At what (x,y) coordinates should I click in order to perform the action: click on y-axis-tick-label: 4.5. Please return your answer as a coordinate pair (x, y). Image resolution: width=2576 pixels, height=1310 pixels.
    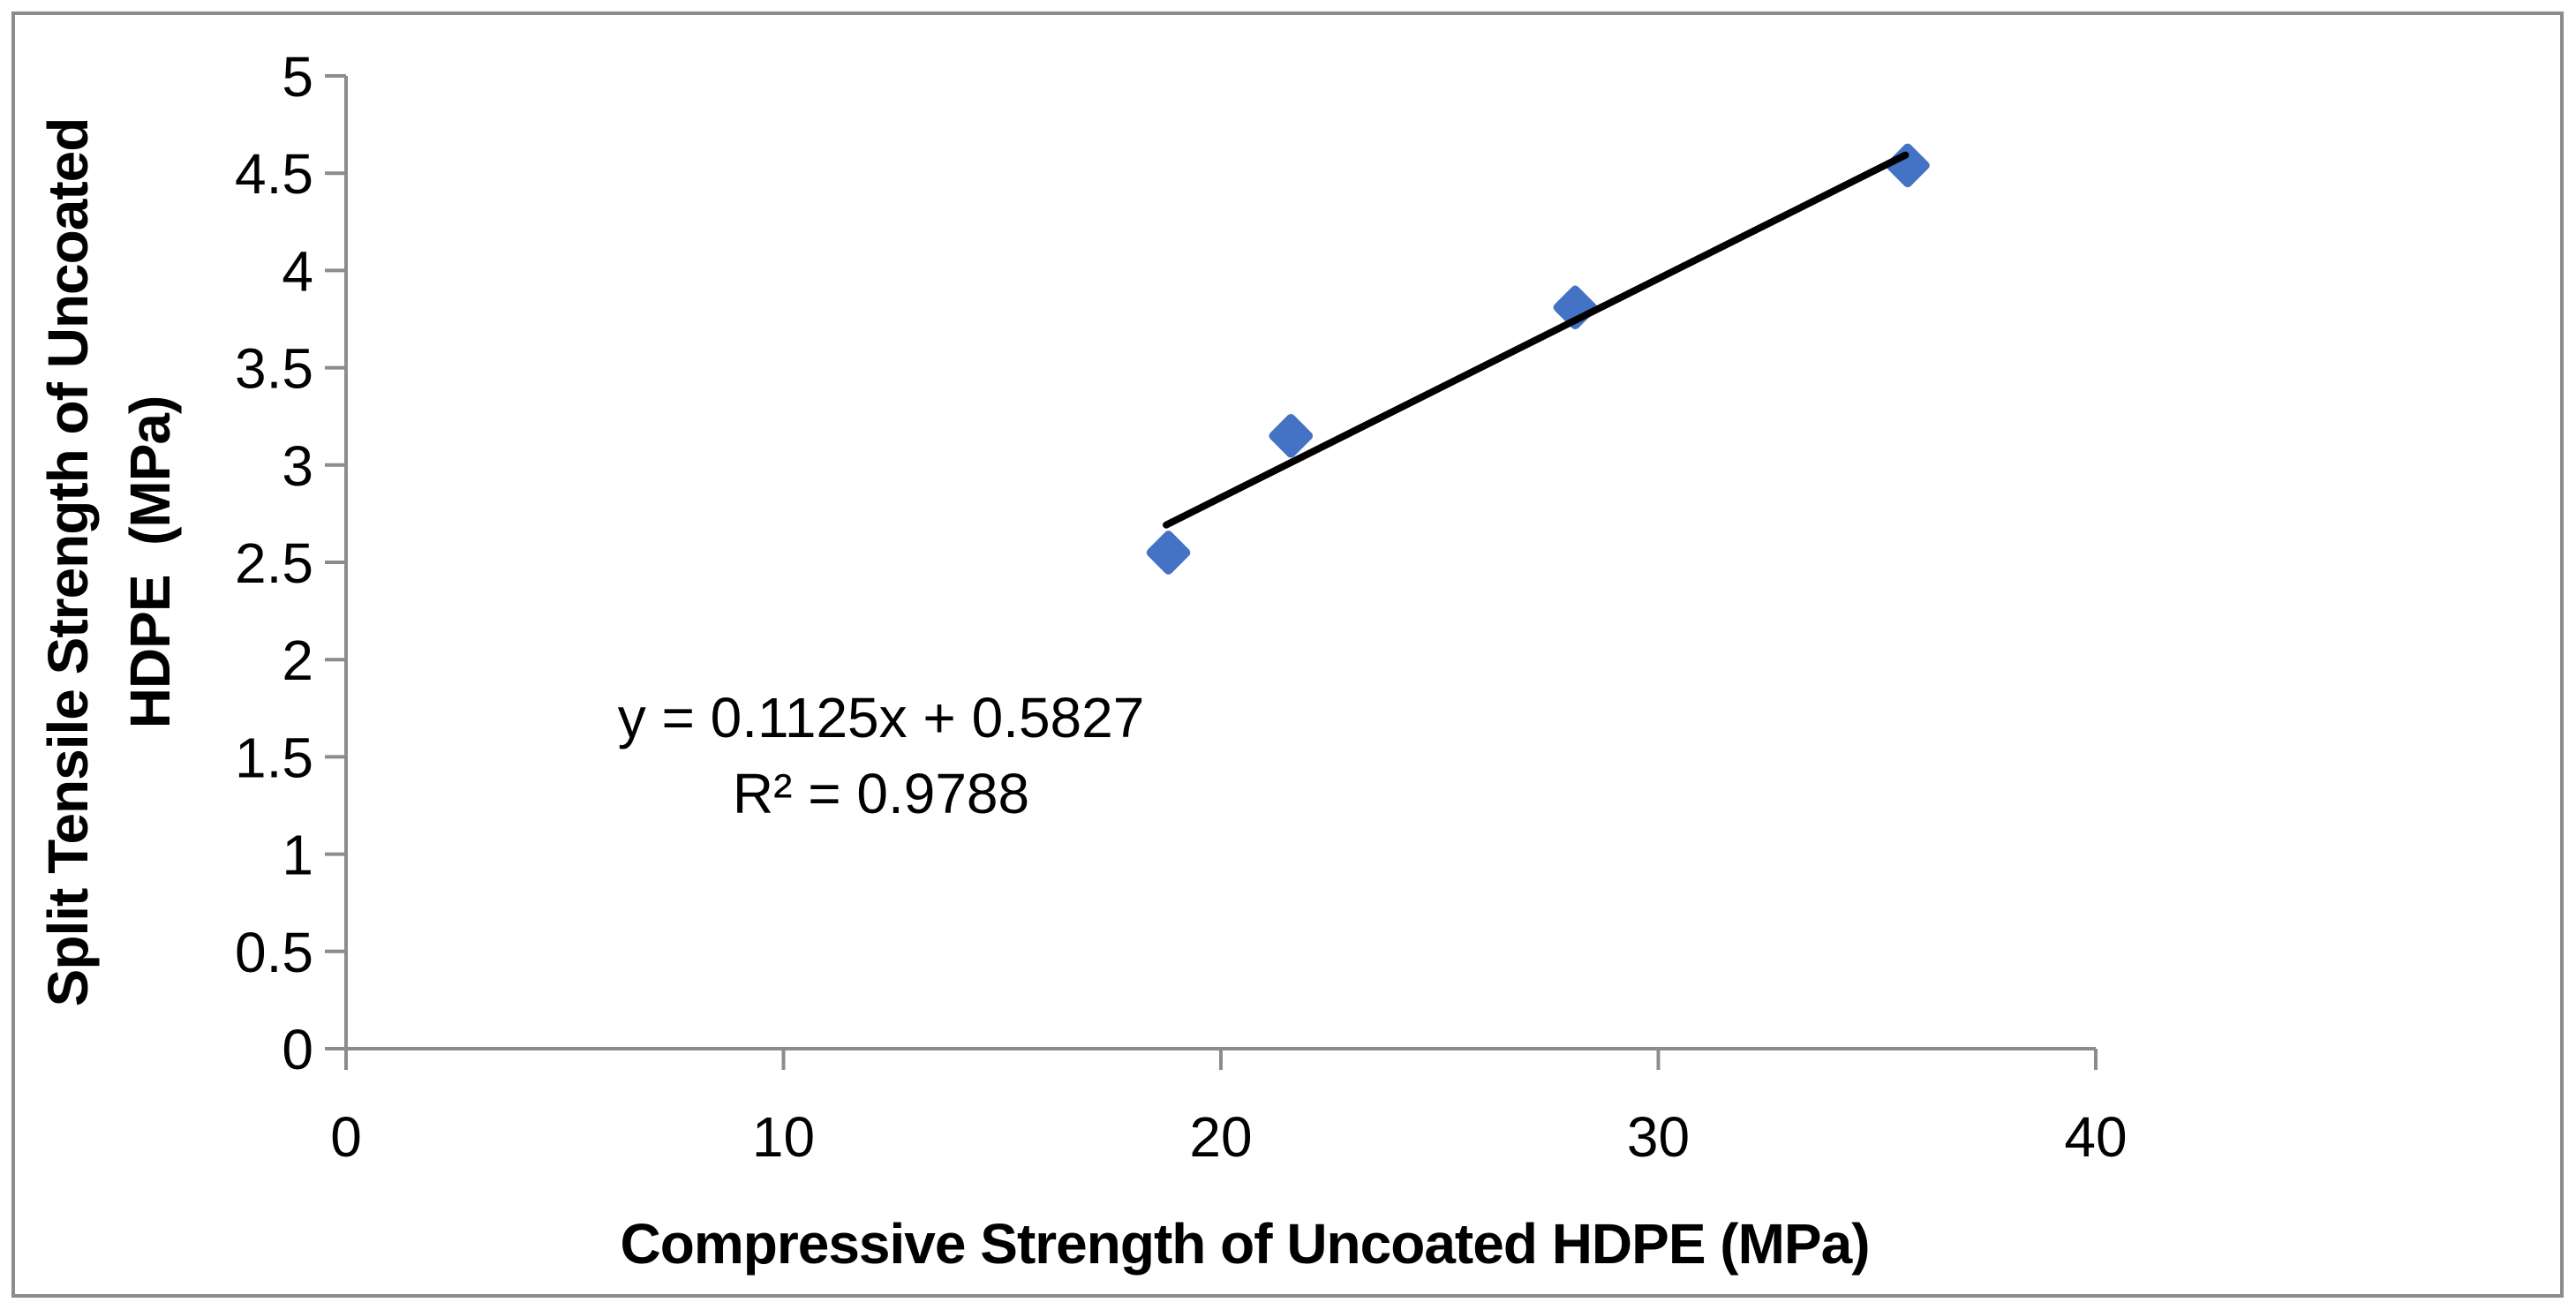
    Looking at the image, I should click on (274, 174).